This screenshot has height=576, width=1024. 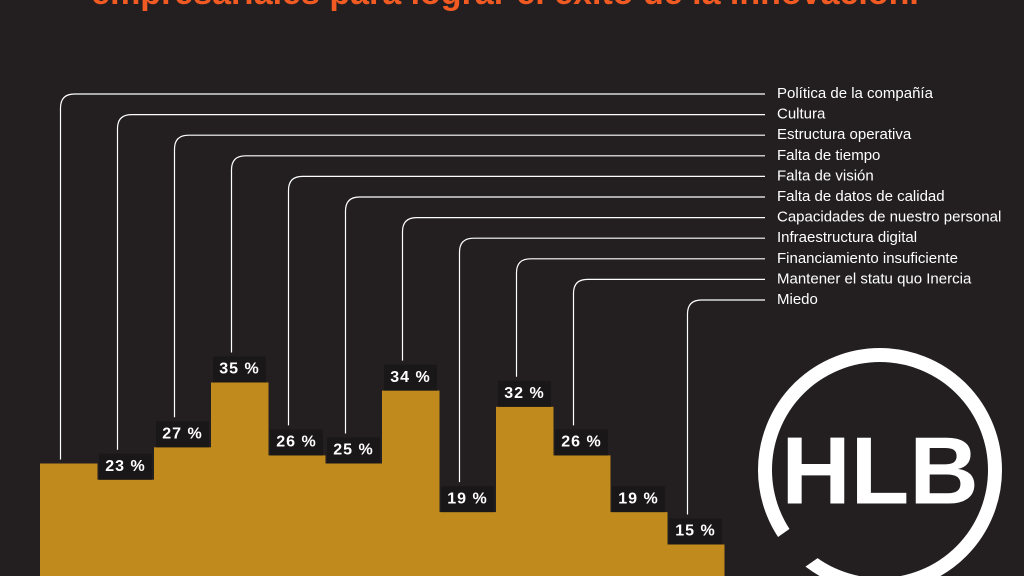 I want to click on value-label: 32 %, so click(x=524, y=393).